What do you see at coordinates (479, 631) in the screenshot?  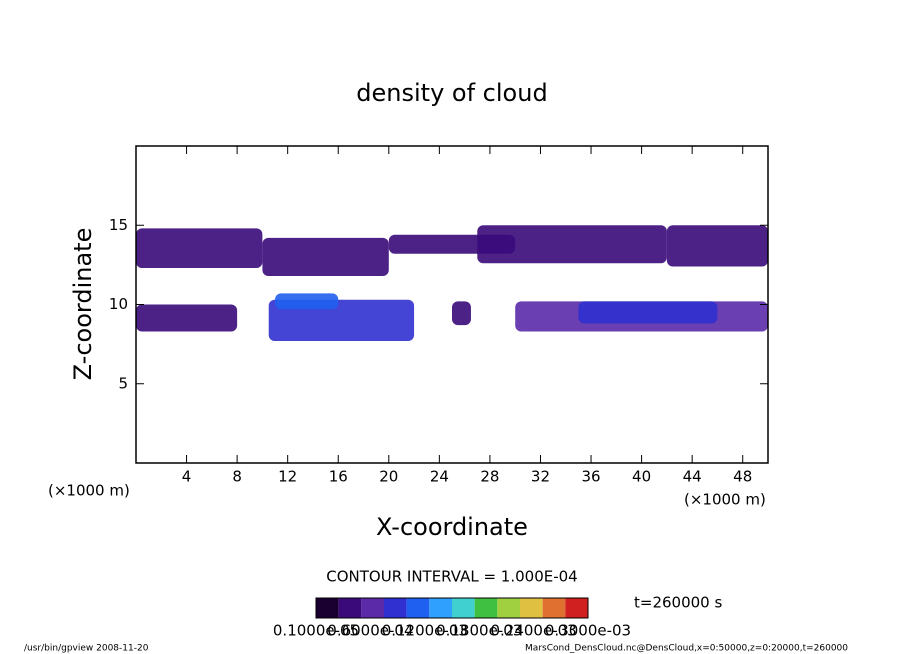 I see `colorbar-label: 0.1800e-03` at bounding box center [479, 631].